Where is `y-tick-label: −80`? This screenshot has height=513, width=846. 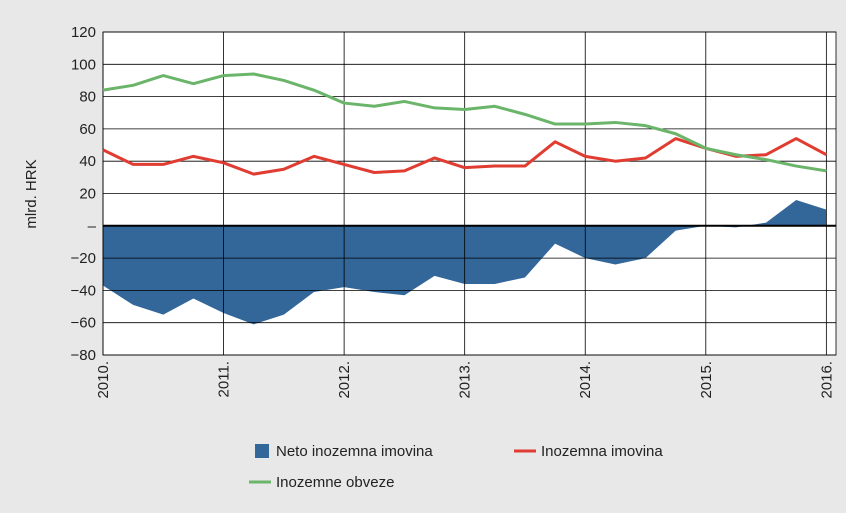
y-tick-label: −80 is located at coordinates (83, 355).